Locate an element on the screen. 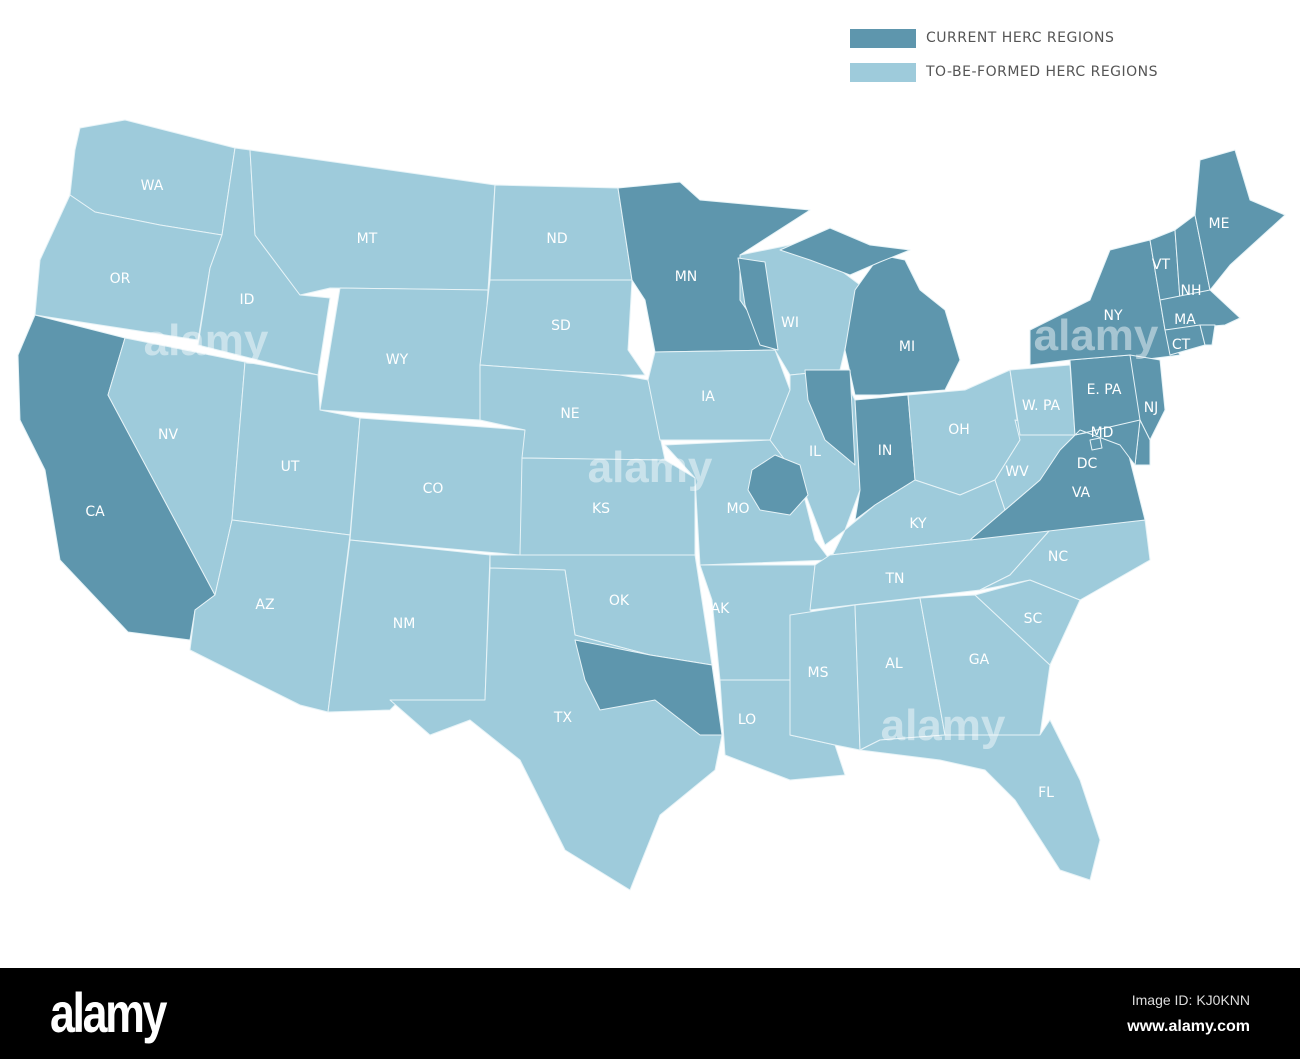 The height and width of the screenshot is (1059, 1300). legend-item-to-be-formed: TO-BE-FORMED HERC REGIONS is located at coordinates (1004, 72).